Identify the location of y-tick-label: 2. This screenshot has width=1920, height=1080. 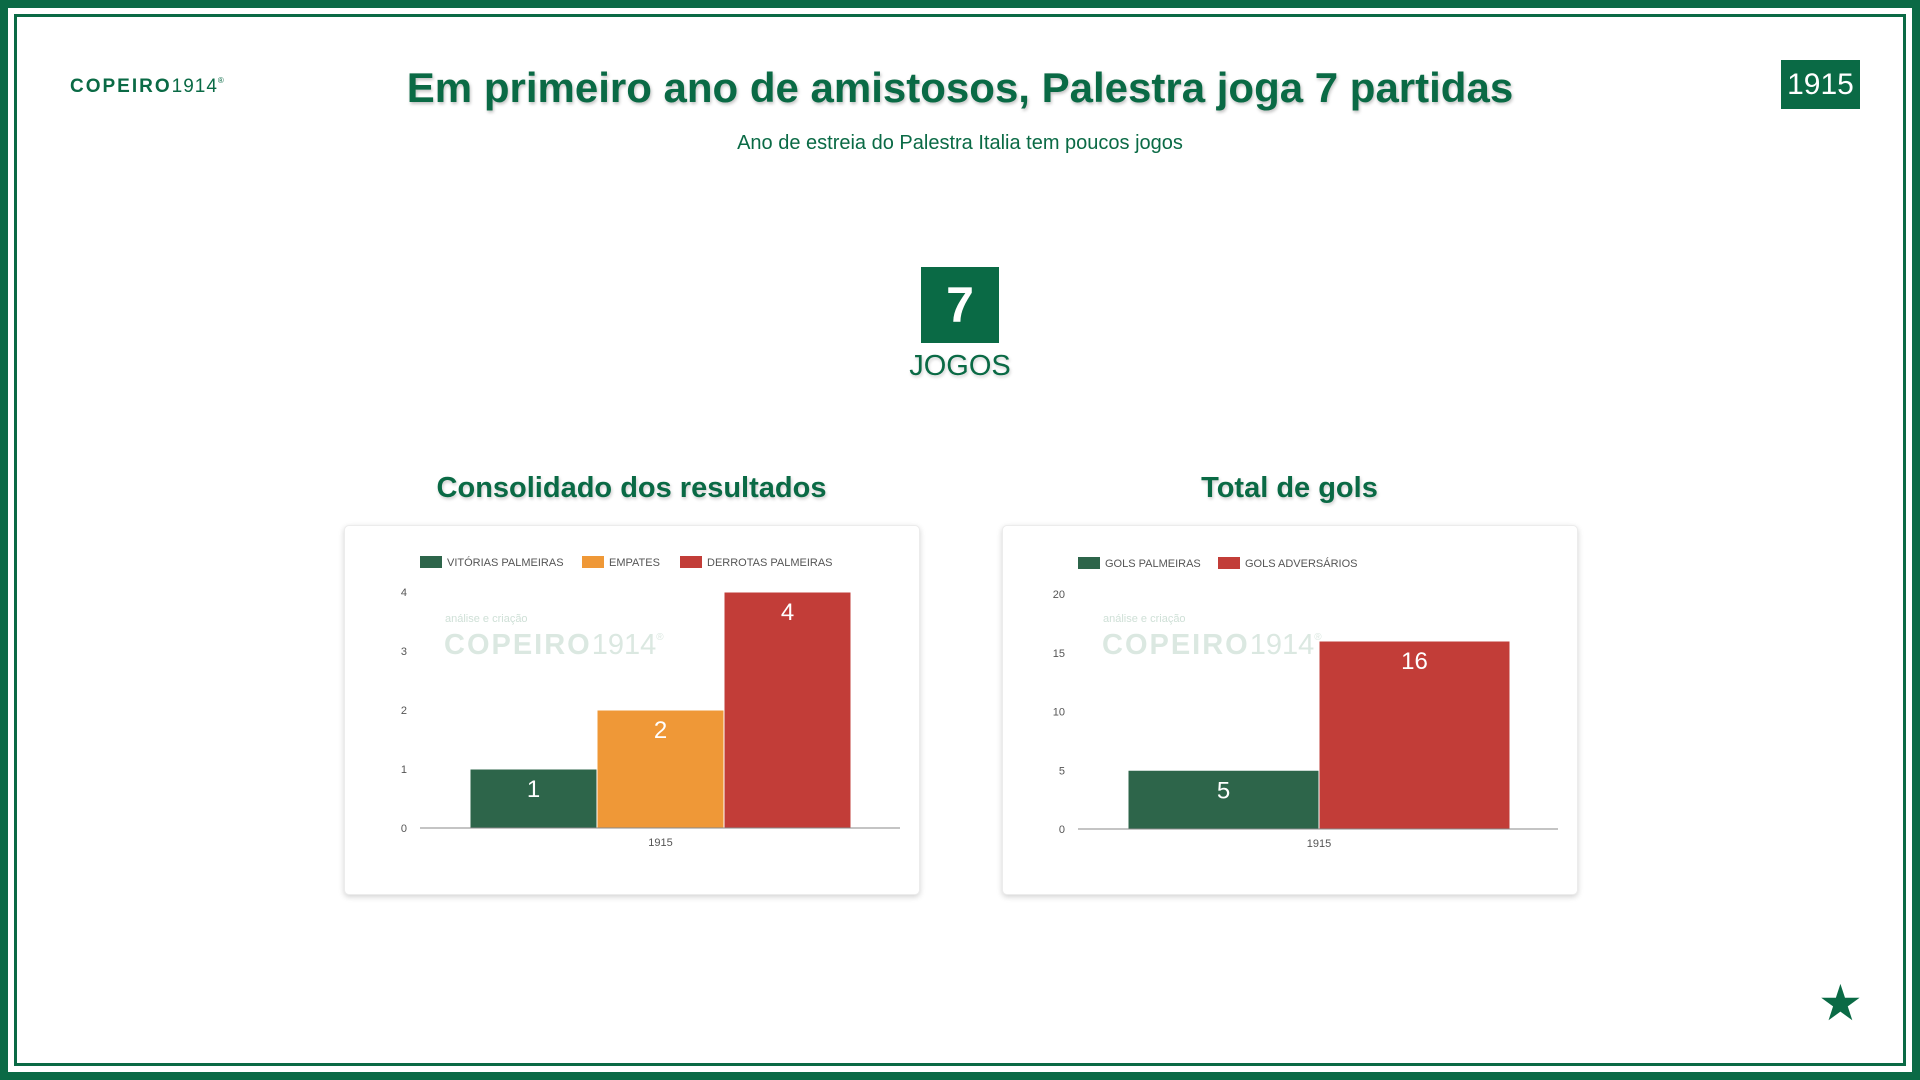
(404, 711).